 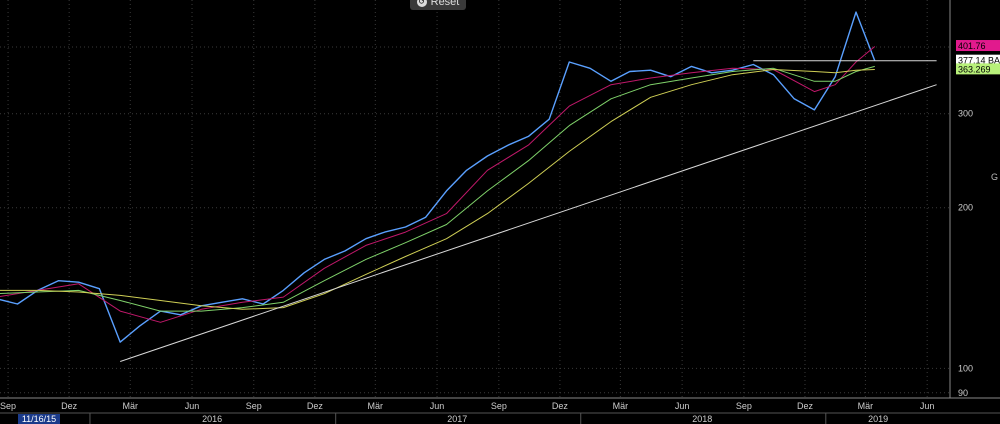 I want to click on price-label: 377.14 BA, so click(x=979, y=61).